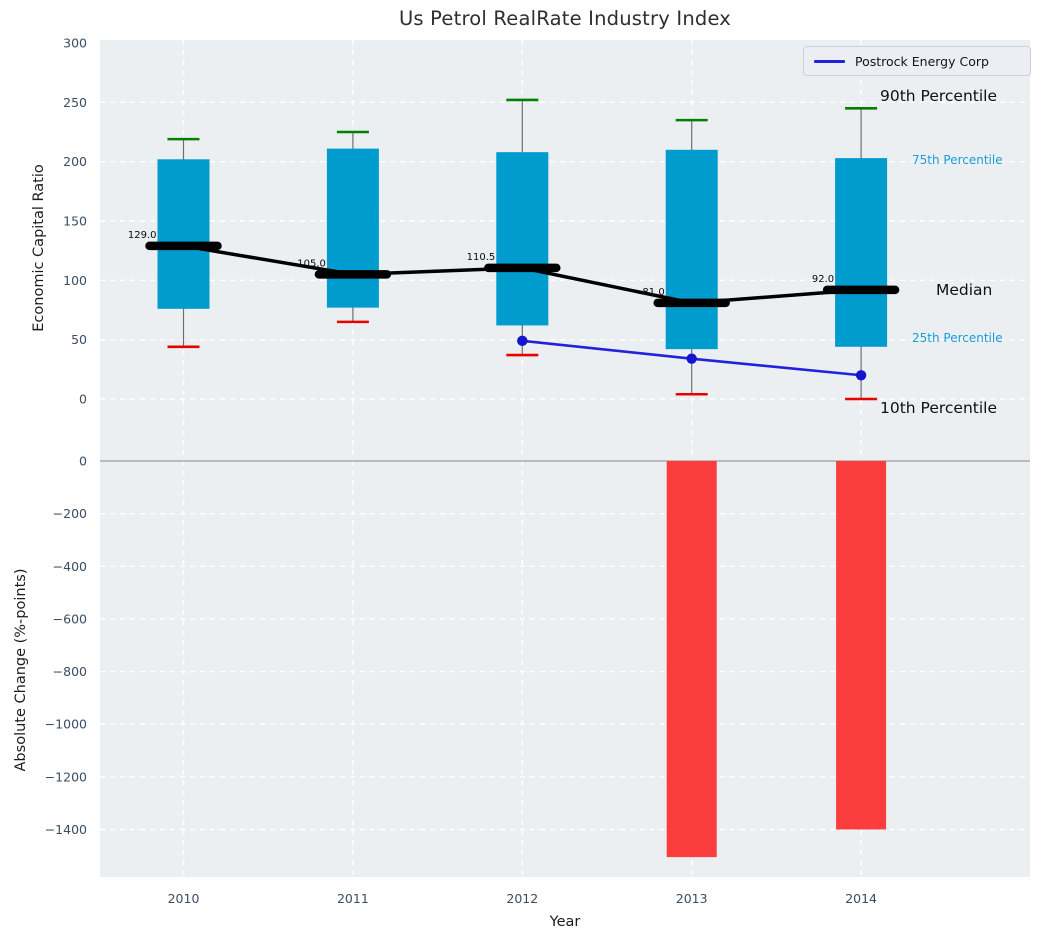 Image resolution: width=1039 pixels, height=942 pixels. What do you see at coordinates (823, 279) in the screenshot?
I see `median-value-label-2014: 92.0` at bounding box center [823, 279].